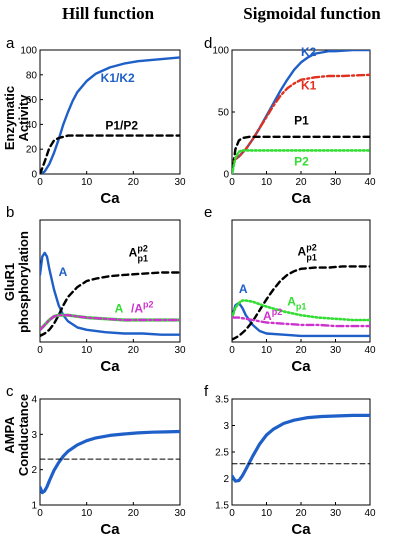 Image resolution: width=410 pixels, height=539 pixels. I want to click on panel-f: f 0 10 20 30 40 1.5 2 2.5 3 3.5 Ca, so click(290, 460).